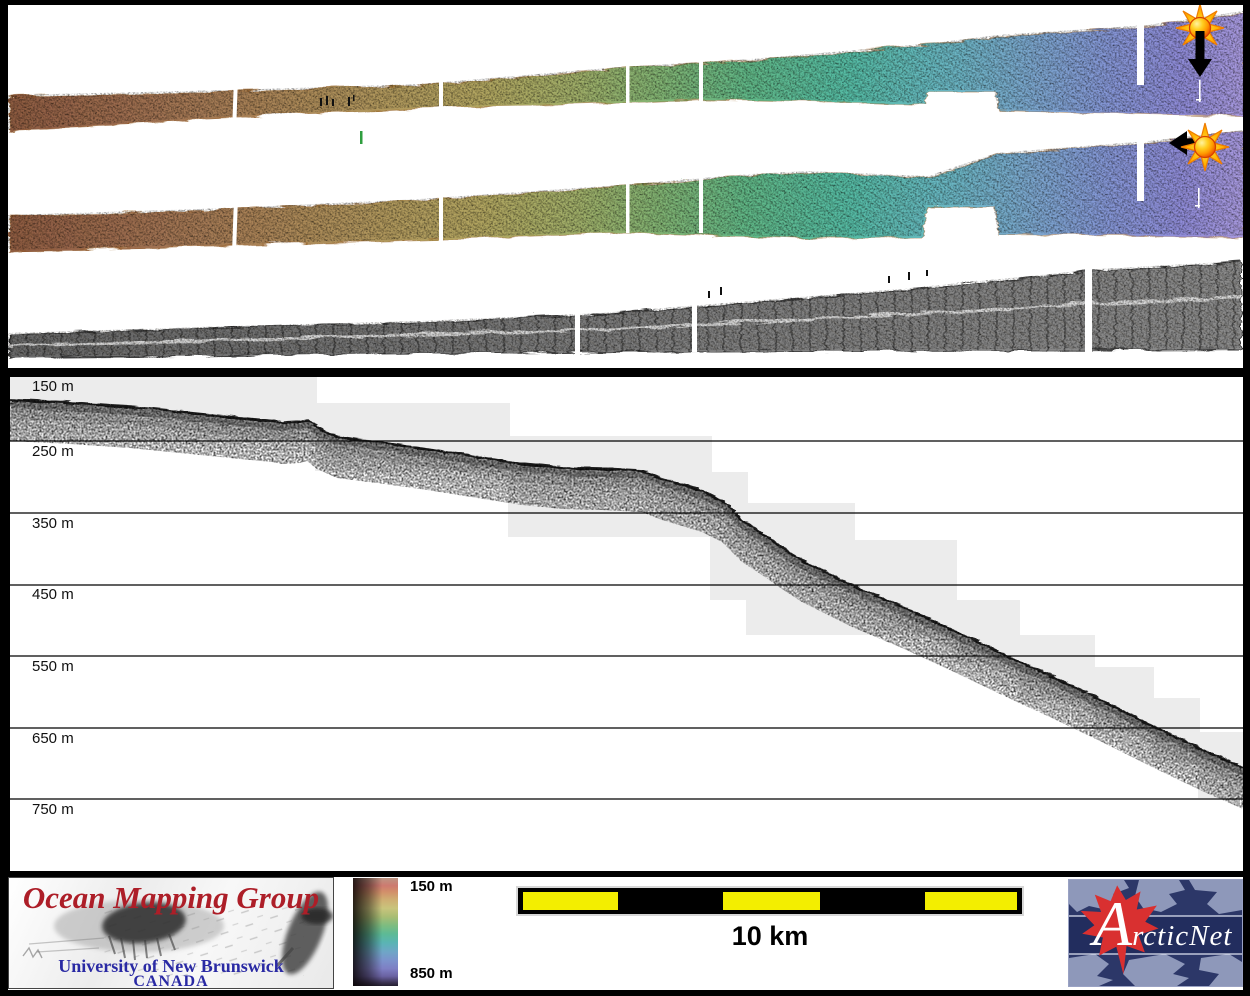 This screenshot has width=1250, height=996. What do you see at coordinates (1200, 52) in the screenshot?
I see `sun-down-arrow-icon` at bounding box center [1200, 52].